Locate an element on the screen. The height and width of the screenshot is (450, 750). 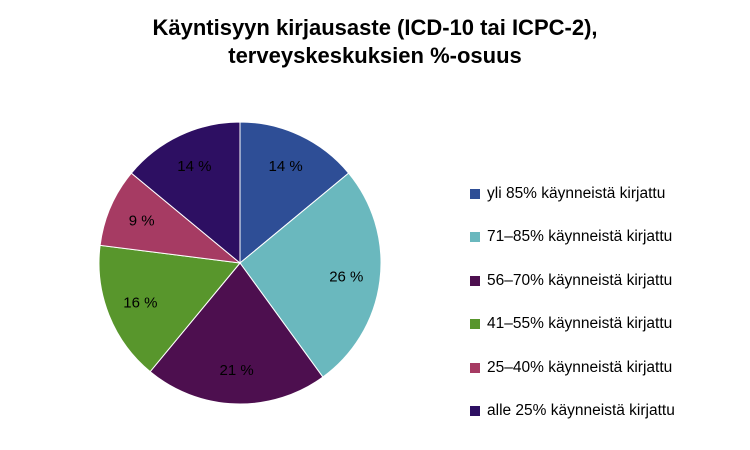
legend-item-3: 41–55% käynneistä kirjattu is located at coordinates (572, 325).